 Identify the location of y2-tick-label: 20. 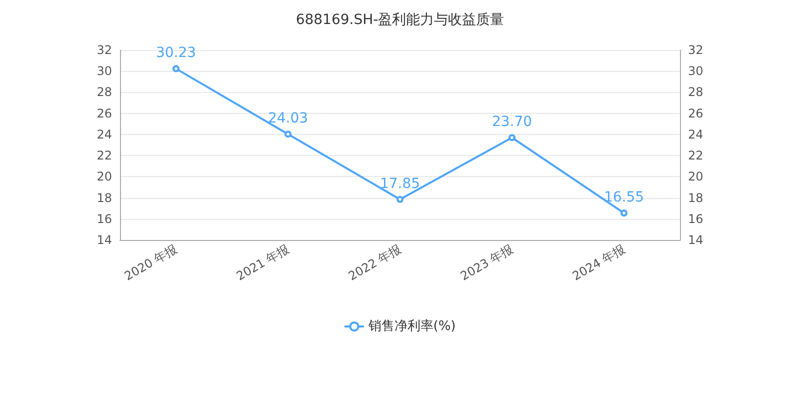
(696, 177).